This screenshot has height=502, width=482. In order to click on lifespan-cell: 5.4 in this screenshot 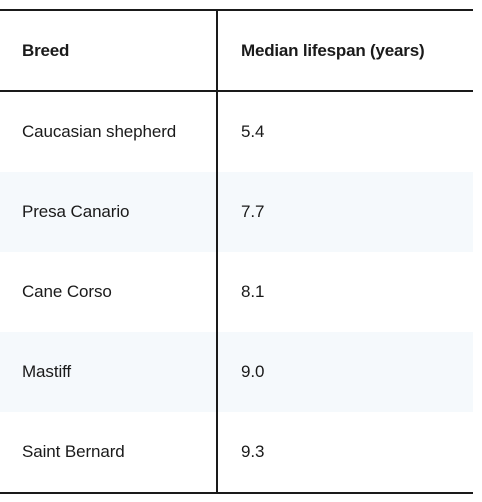, I will do `click(344, 131)`.